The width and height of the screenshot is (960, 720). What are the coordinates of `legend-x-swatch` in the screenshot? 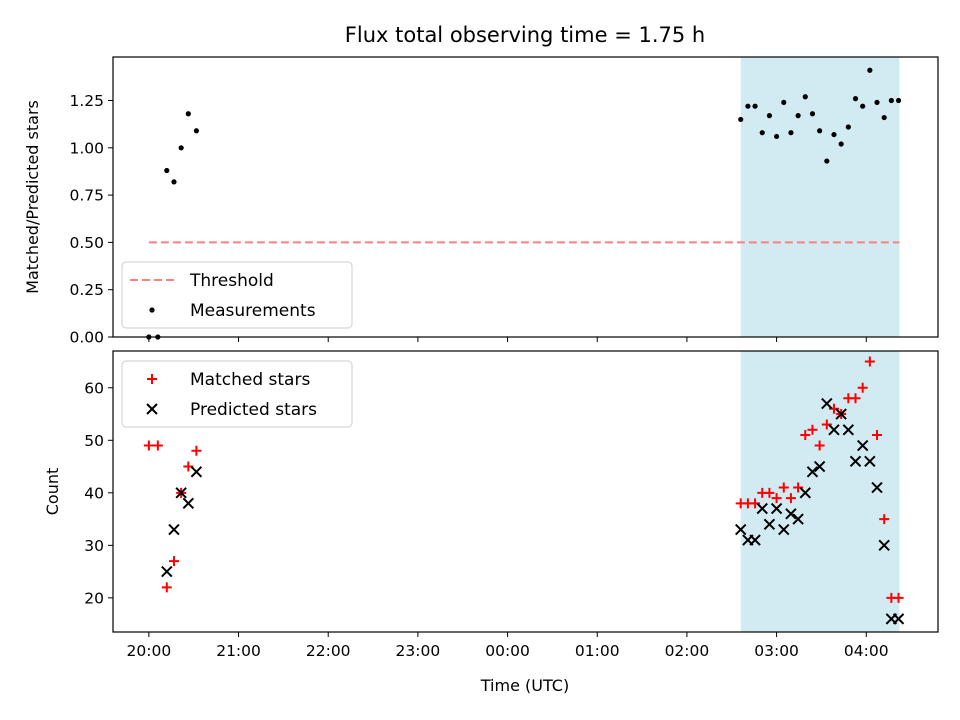 It's located at (152, 409).